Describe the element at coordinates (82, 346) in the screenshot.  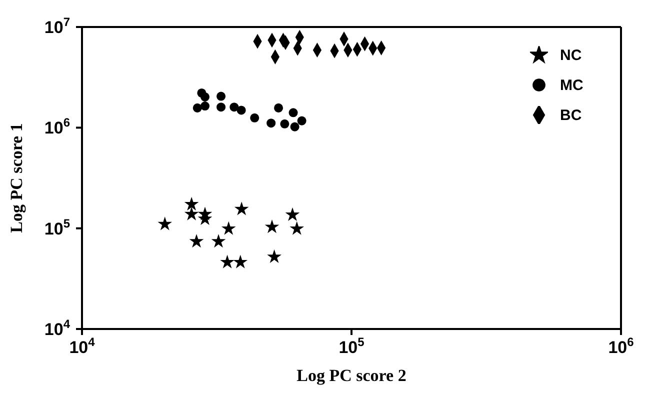
I see `x-tick-label: 10$^{4}$` at that location.